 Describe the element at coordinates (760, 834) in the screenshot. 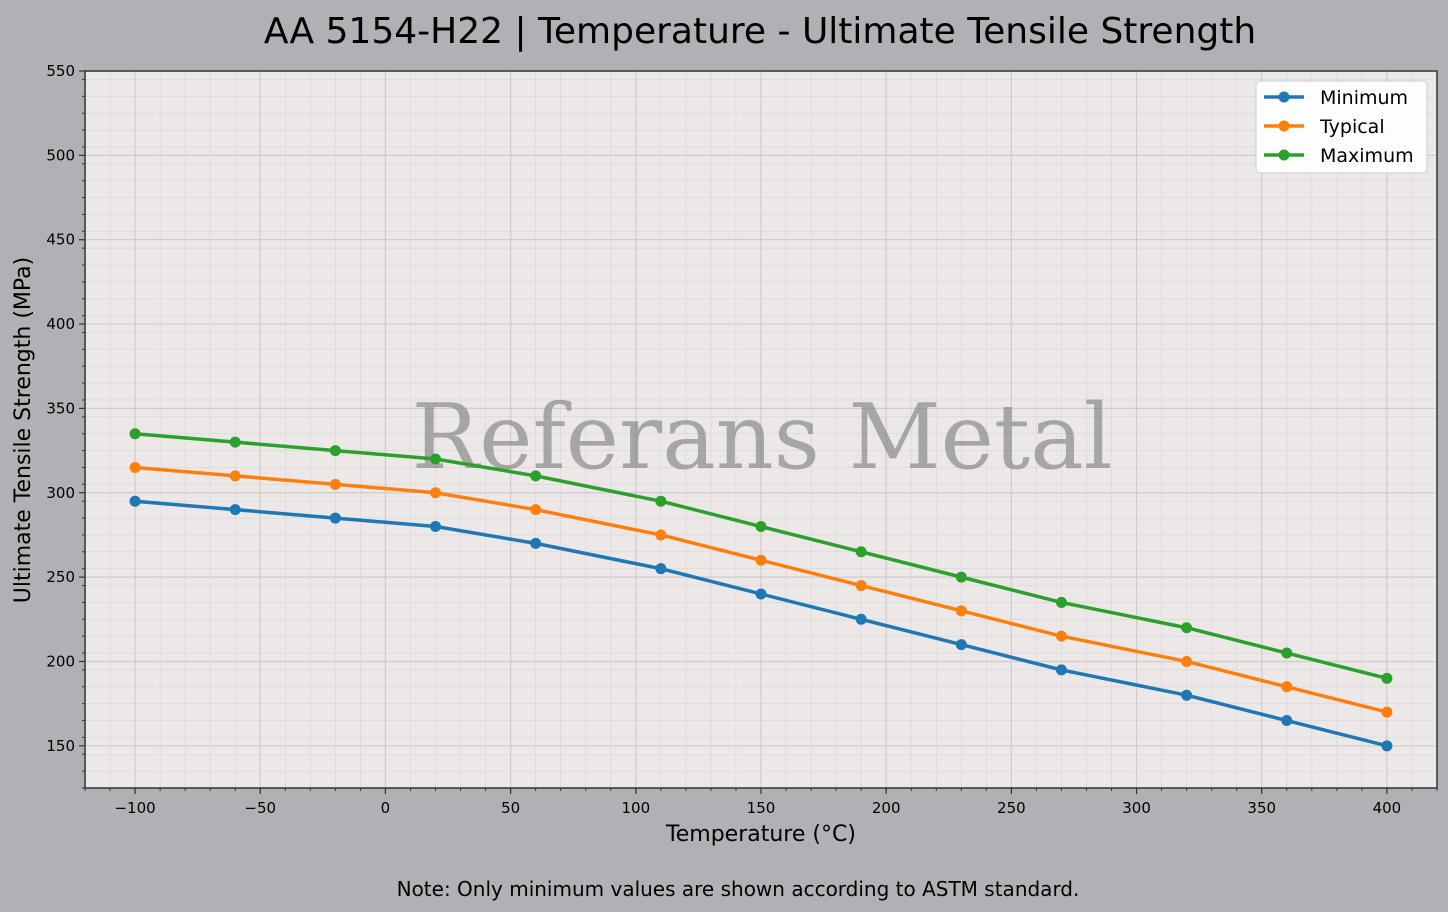

I see `x-axis-label: Temperature (°C)` at that location.